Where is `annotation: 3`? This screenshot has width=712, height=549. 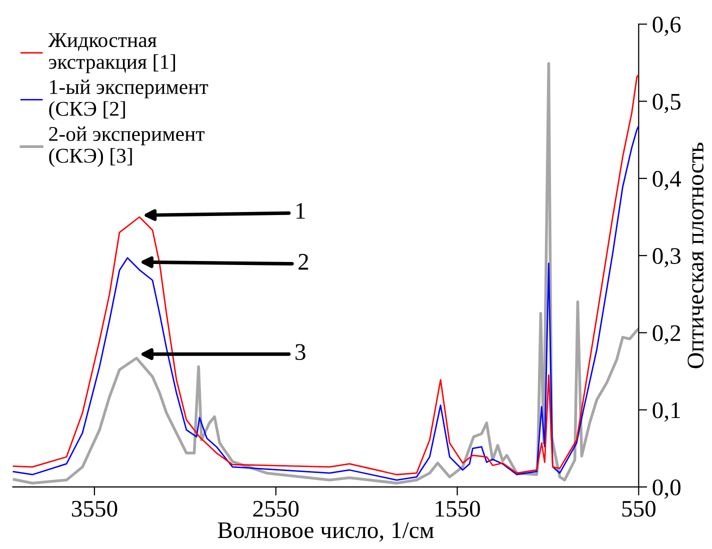 annotation: 3 is located at coordinates (301, 352).